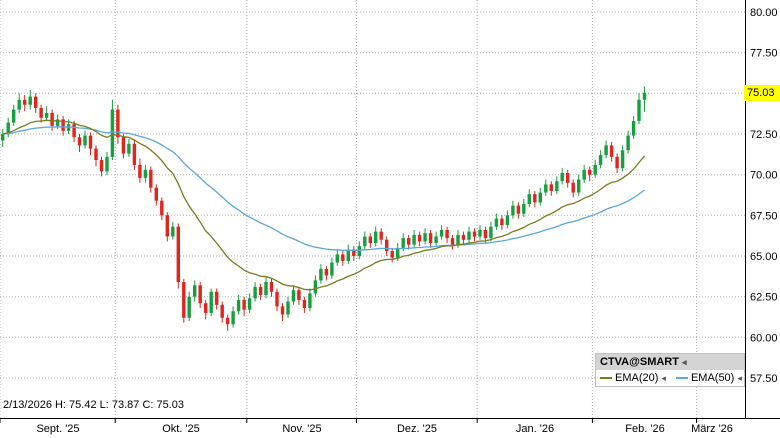 This screenshot has width=780, height=438. I want to click on ema50-line-swatch, so click(681, 378).